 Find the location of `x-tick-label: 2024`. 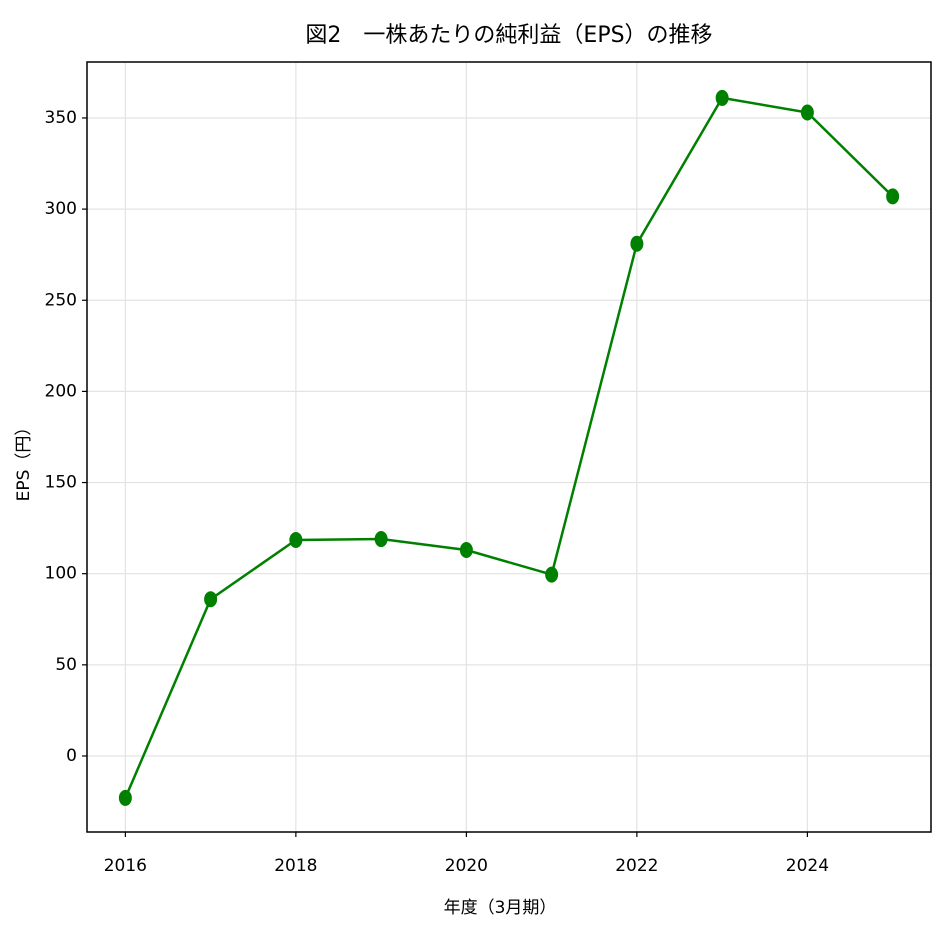

x-tick-label: 2024 is located at coordinates (807, 866).